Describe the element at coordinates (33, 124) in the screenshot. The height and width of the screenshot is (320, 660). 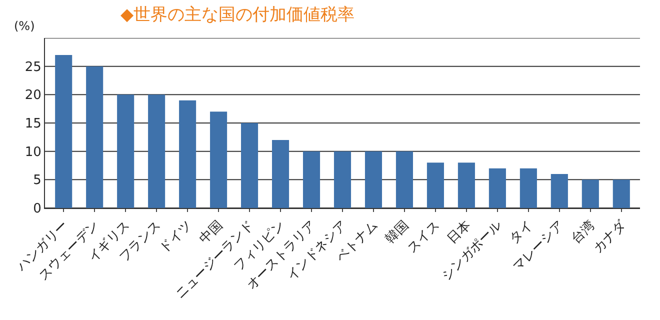
I see `y-tick-label: 15` at that location.